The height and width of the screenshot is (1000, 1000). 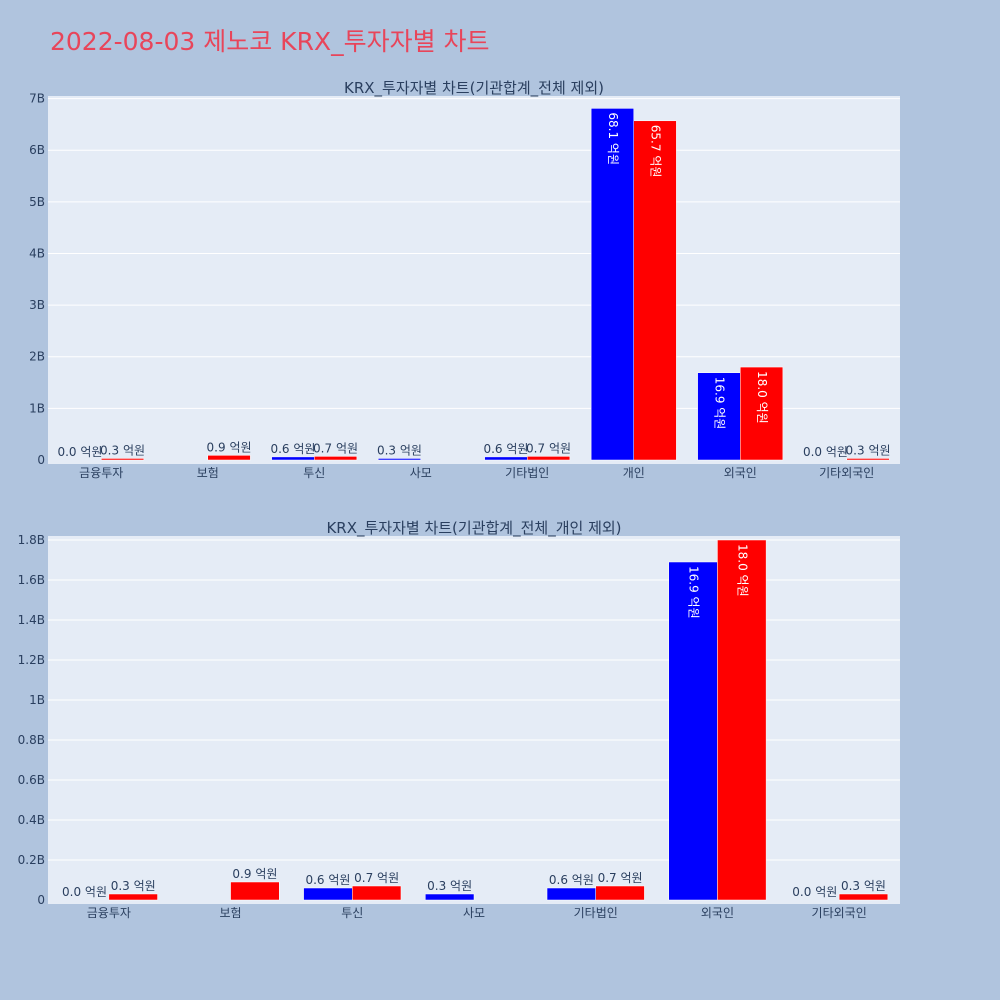 What do you see at coordinates (31, 860) in the screenshot?
I see `y-tick-label: 0.2B` at bounding box center [31, 860].